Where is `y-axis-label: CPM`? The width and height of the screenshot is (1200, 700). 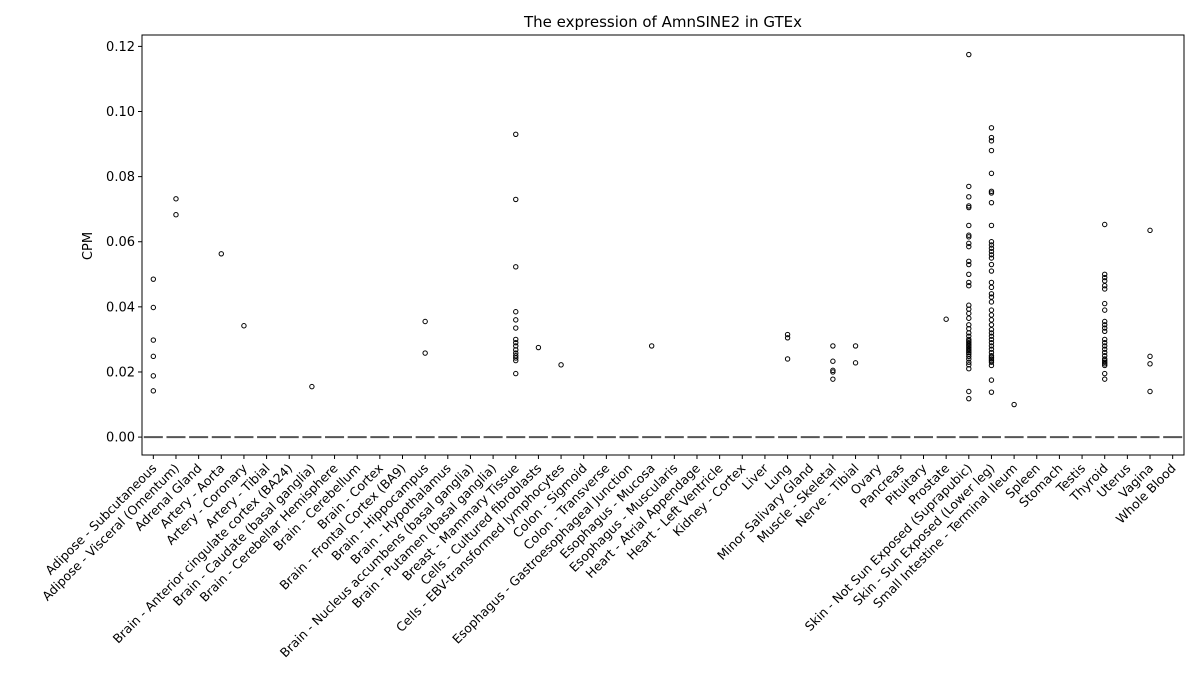
y-axis-label: CPM is located at coordinates (88, 246).